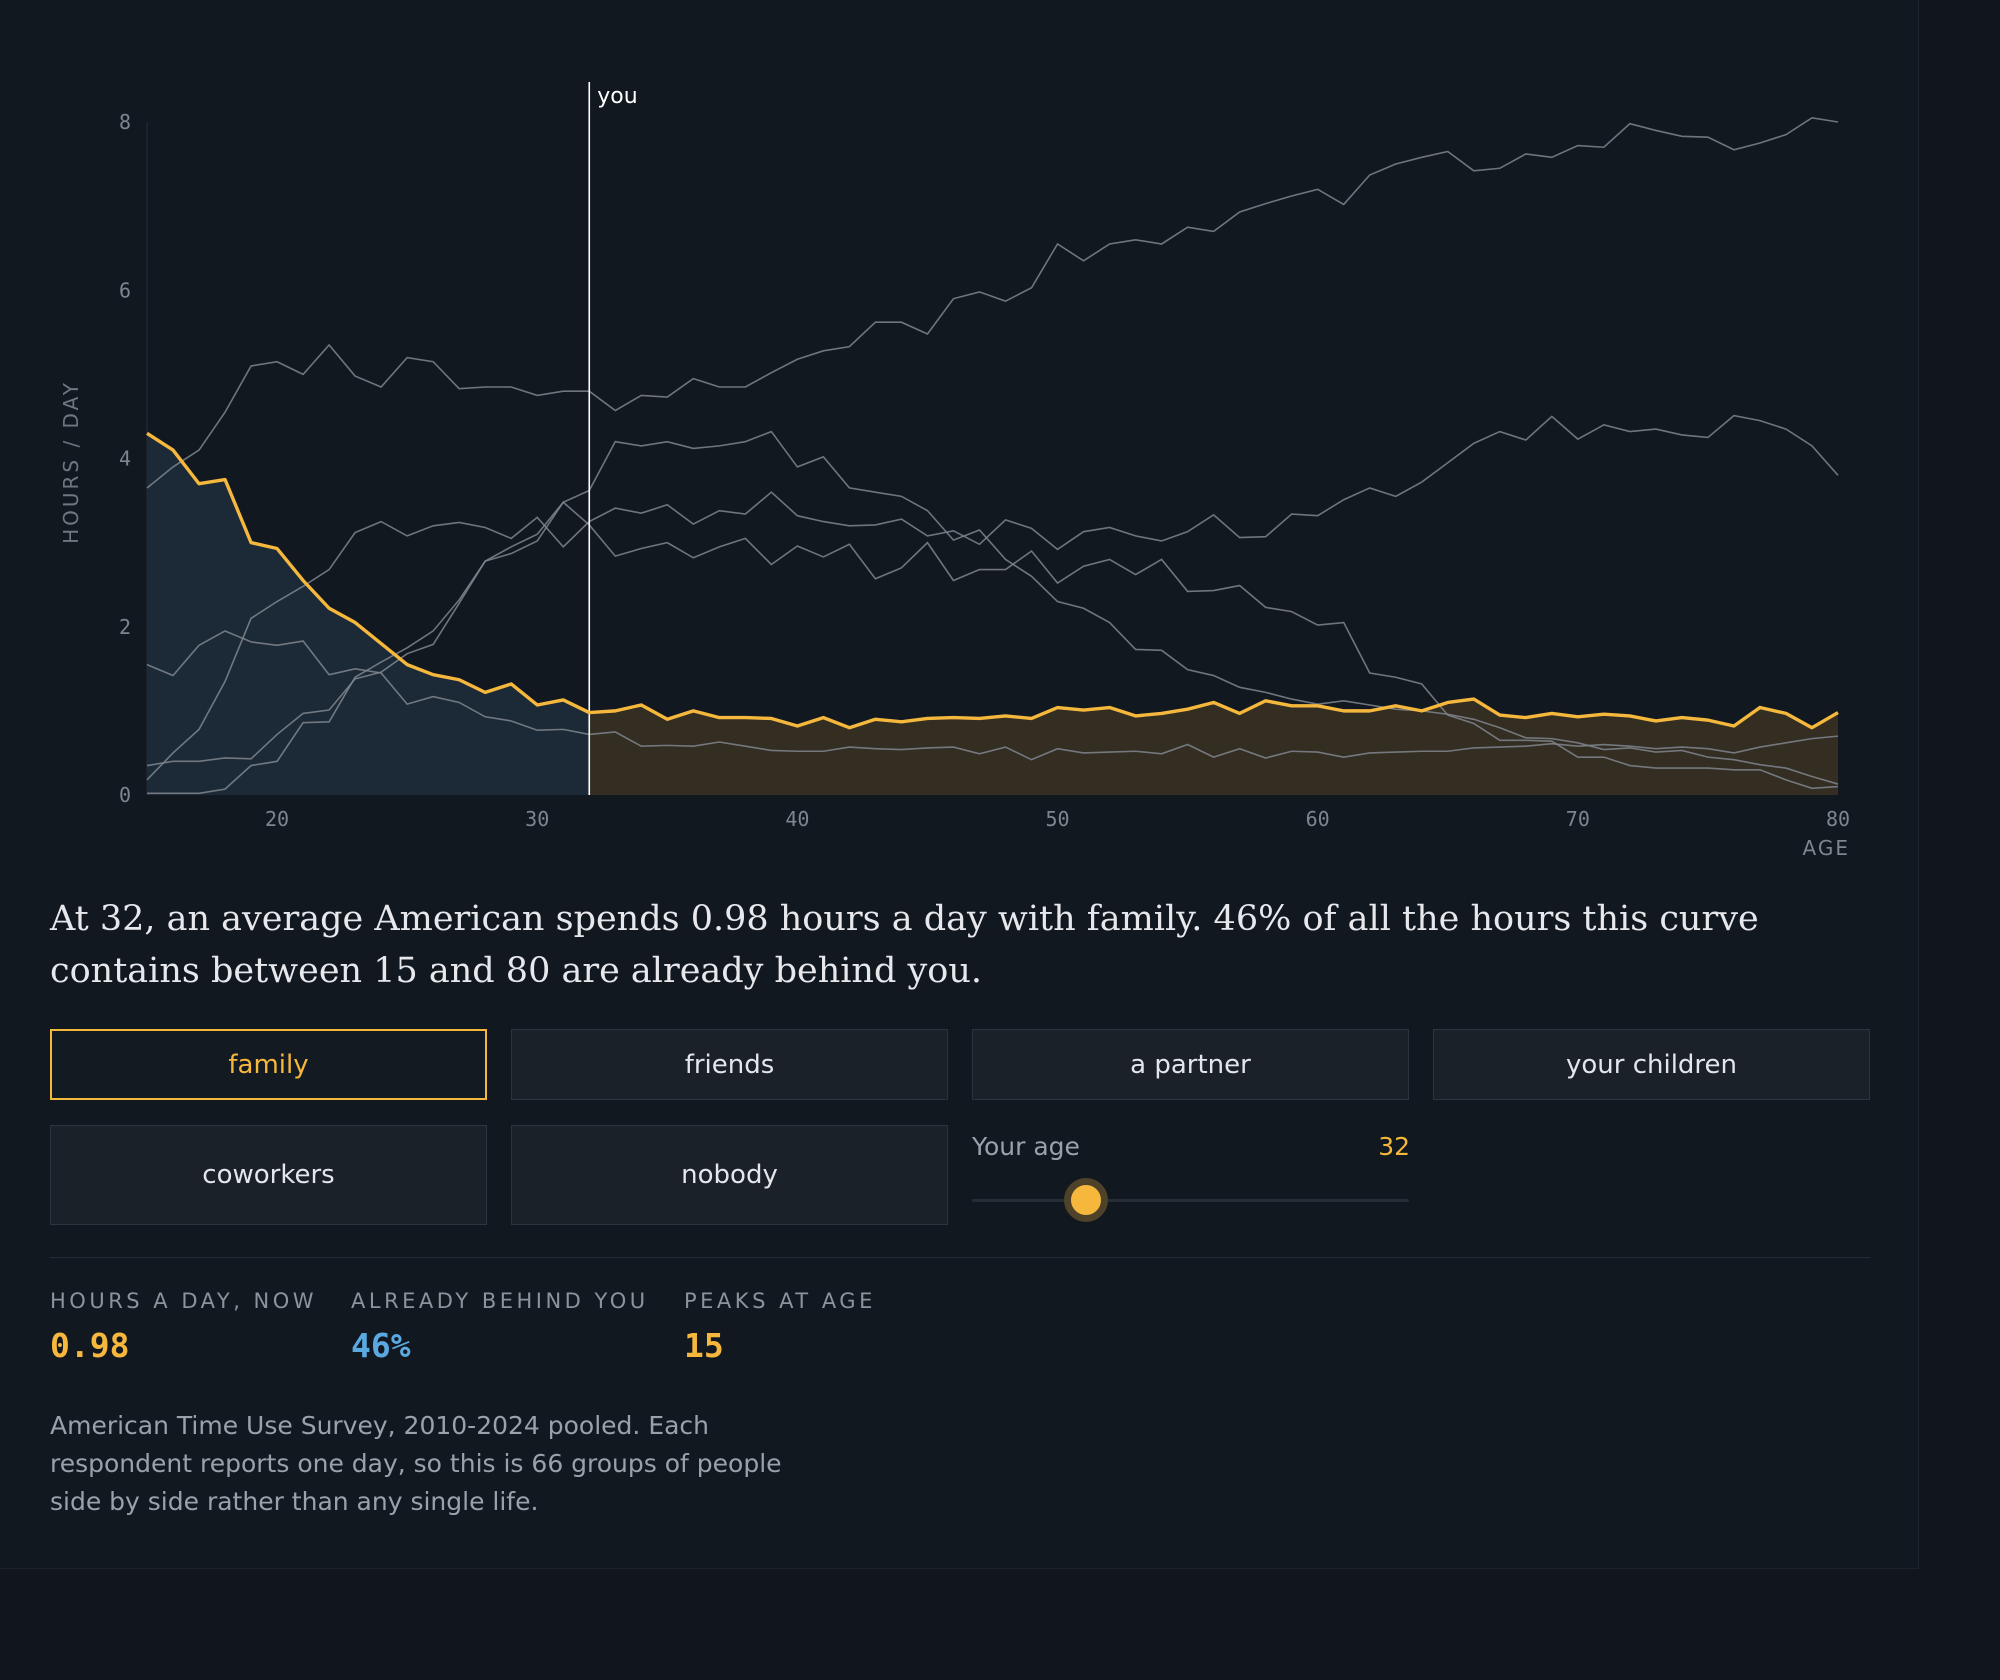 This screenshot has height=1680, width=2000. Describe the element at coordinates (1838, 819) in the screenshot. I see `x-tick-label: 80` at that location.